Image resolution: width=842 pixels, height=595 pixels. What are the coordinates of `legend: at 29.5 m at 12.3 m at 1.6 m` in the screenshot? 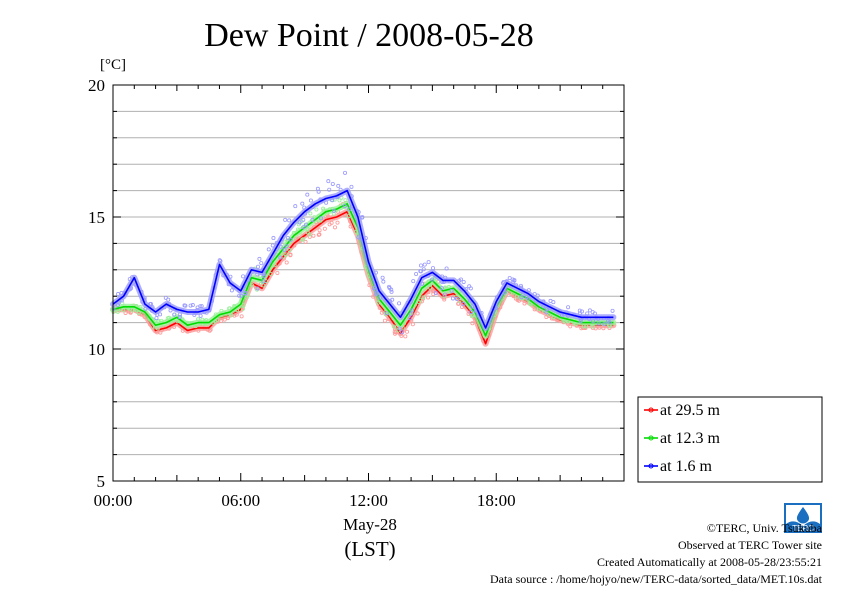 It's located at (730, 439).